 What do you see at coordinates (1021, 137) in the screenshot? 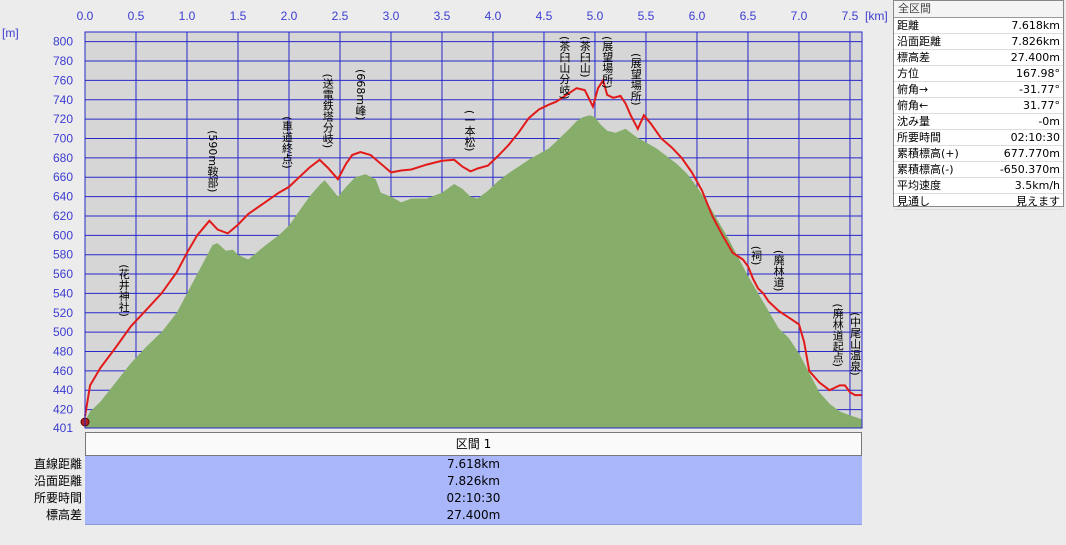
I see `summary-value: 02:10:30` at bounding box center [1021, 137].